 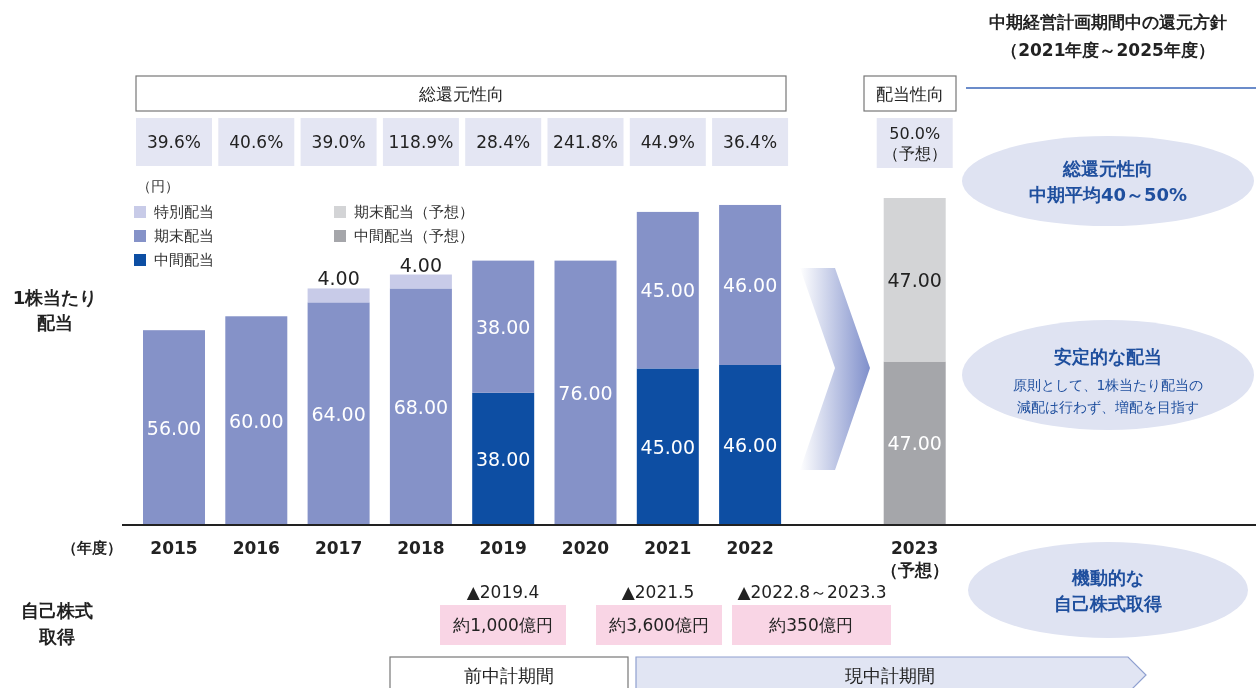 I want to click on text: 自己株式, so click(x=57, y=610).